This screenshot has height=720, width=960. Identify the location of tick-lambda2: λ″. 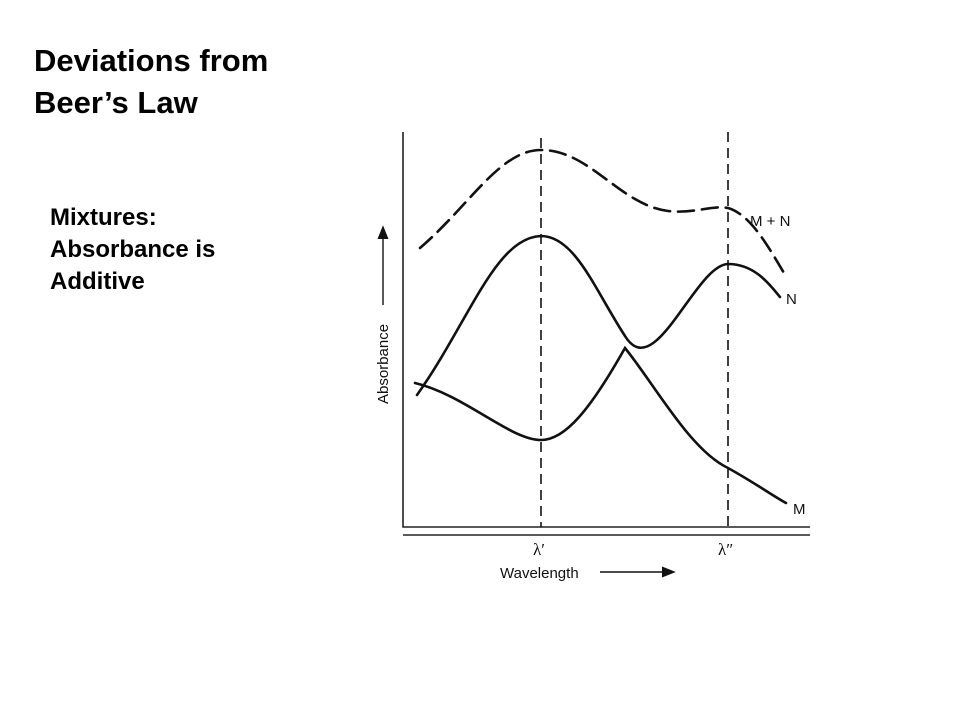
(725, 549).